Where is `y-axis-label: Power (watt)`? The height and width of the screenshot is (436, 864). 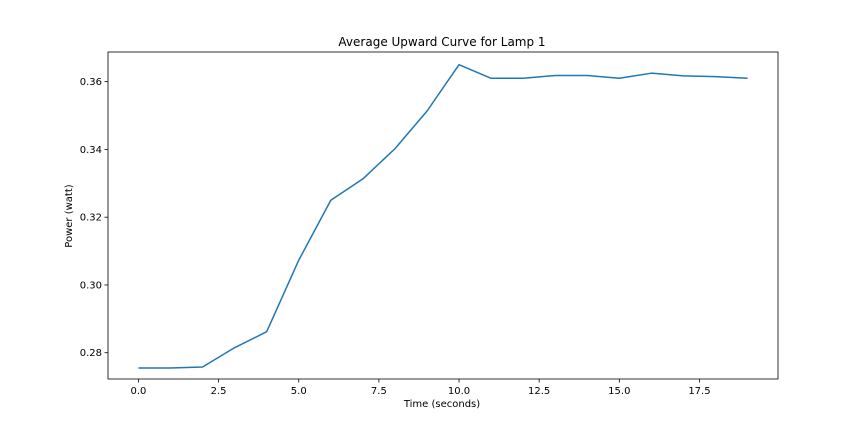
y-axis-label: Power (watt) is located at coordinates (69, 215).